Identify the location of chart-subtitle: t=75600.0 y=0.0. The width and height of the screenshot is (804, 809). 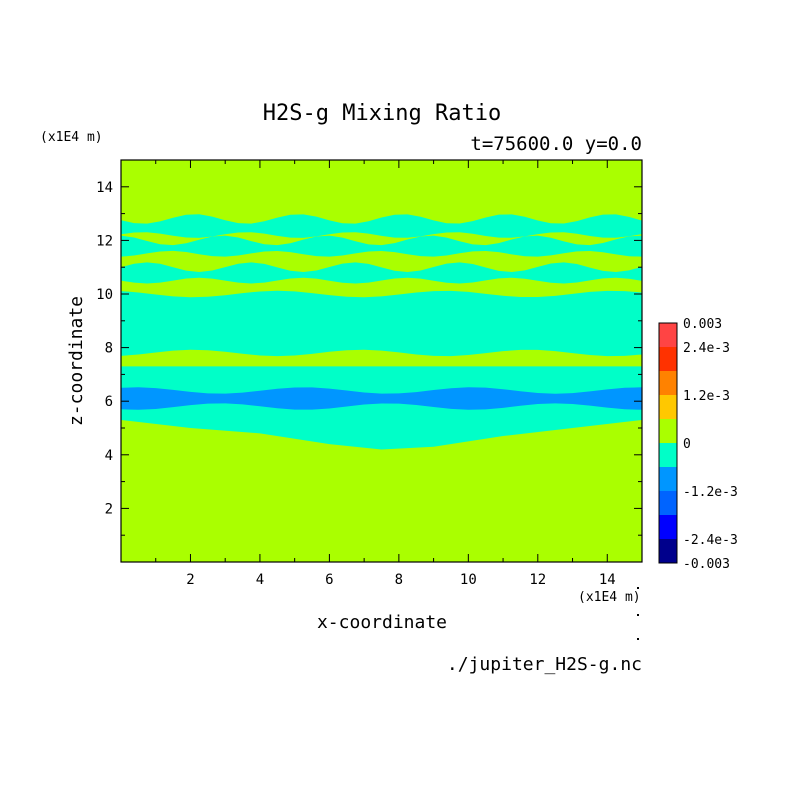
(556, 144).